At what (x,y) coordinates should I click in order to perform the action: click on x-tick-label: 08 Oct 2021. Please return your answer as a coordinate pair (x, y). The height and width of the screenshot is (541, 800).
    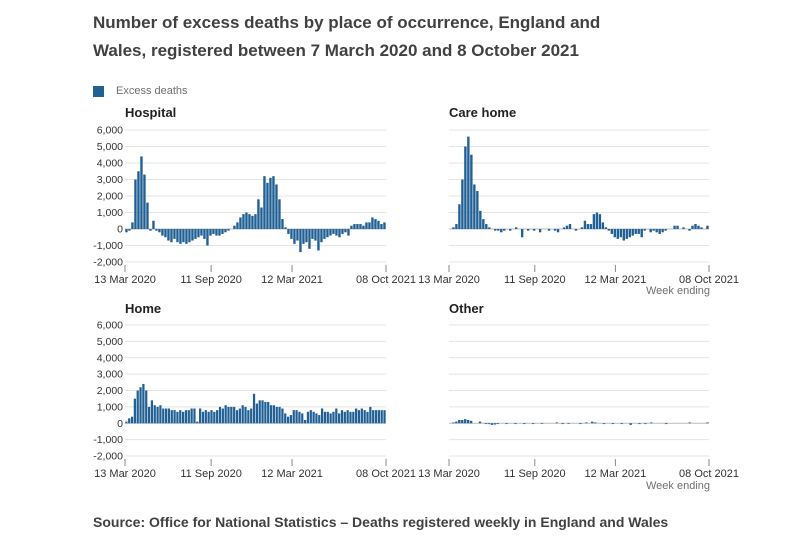
    Looking at the image, I should click on (386, 280).